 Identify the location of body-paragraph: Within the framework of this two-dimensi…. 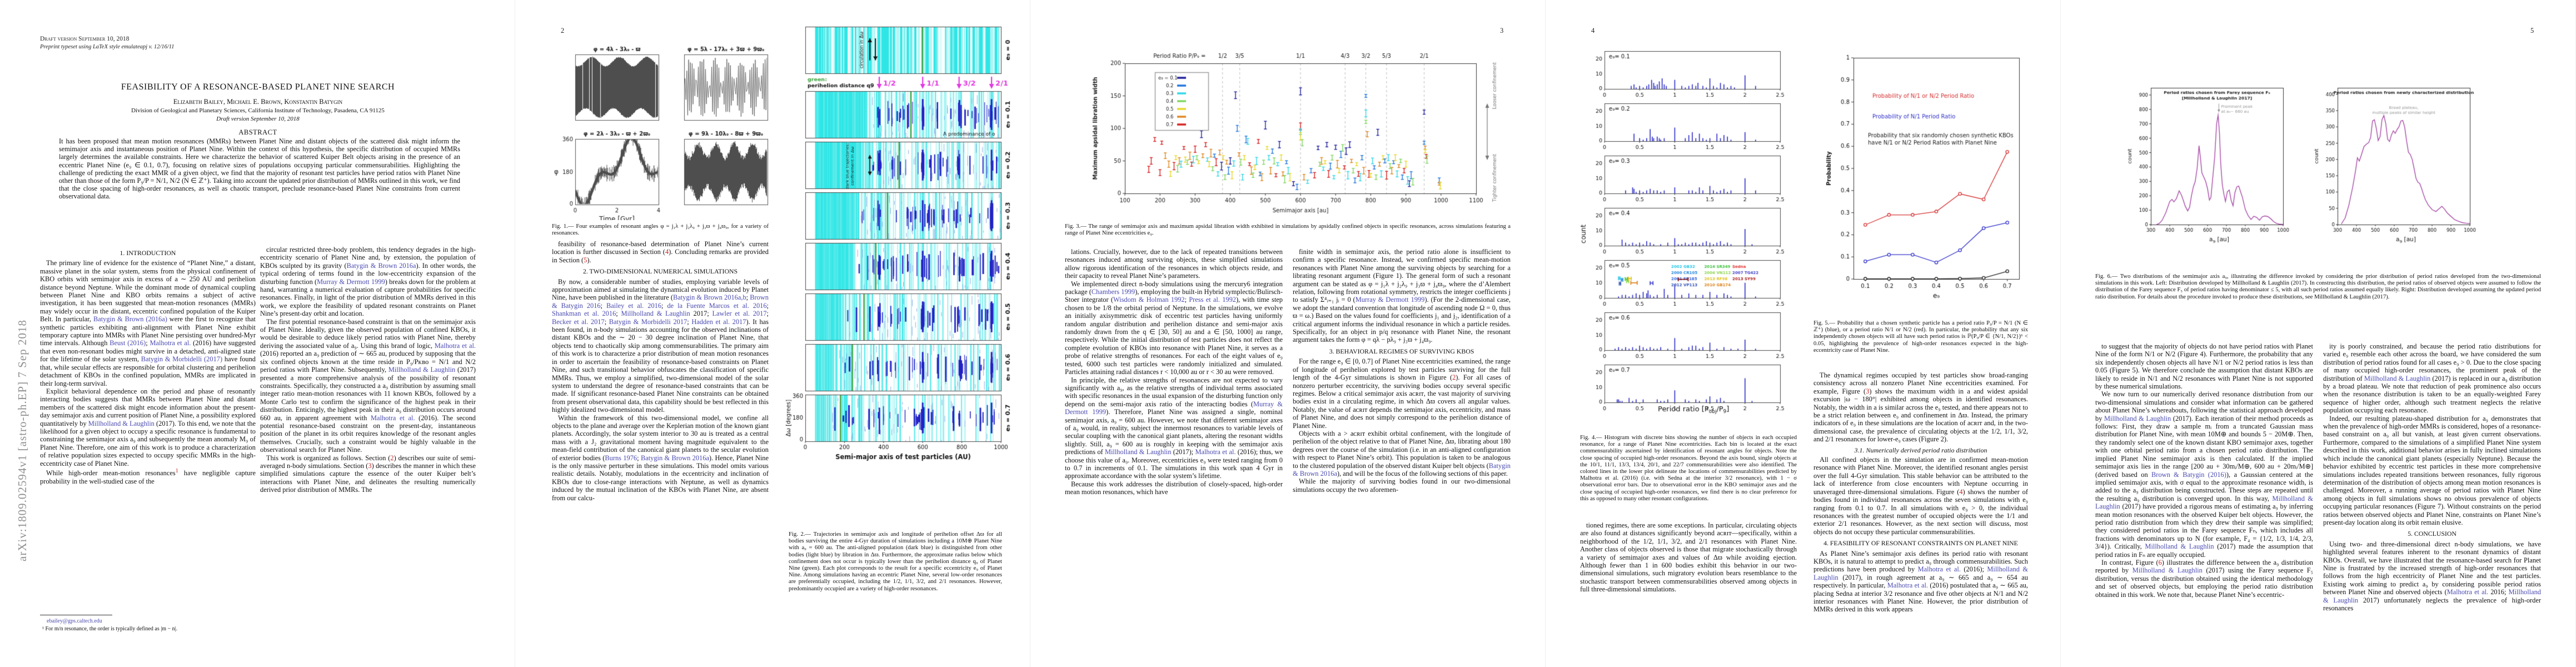
(660, 458).